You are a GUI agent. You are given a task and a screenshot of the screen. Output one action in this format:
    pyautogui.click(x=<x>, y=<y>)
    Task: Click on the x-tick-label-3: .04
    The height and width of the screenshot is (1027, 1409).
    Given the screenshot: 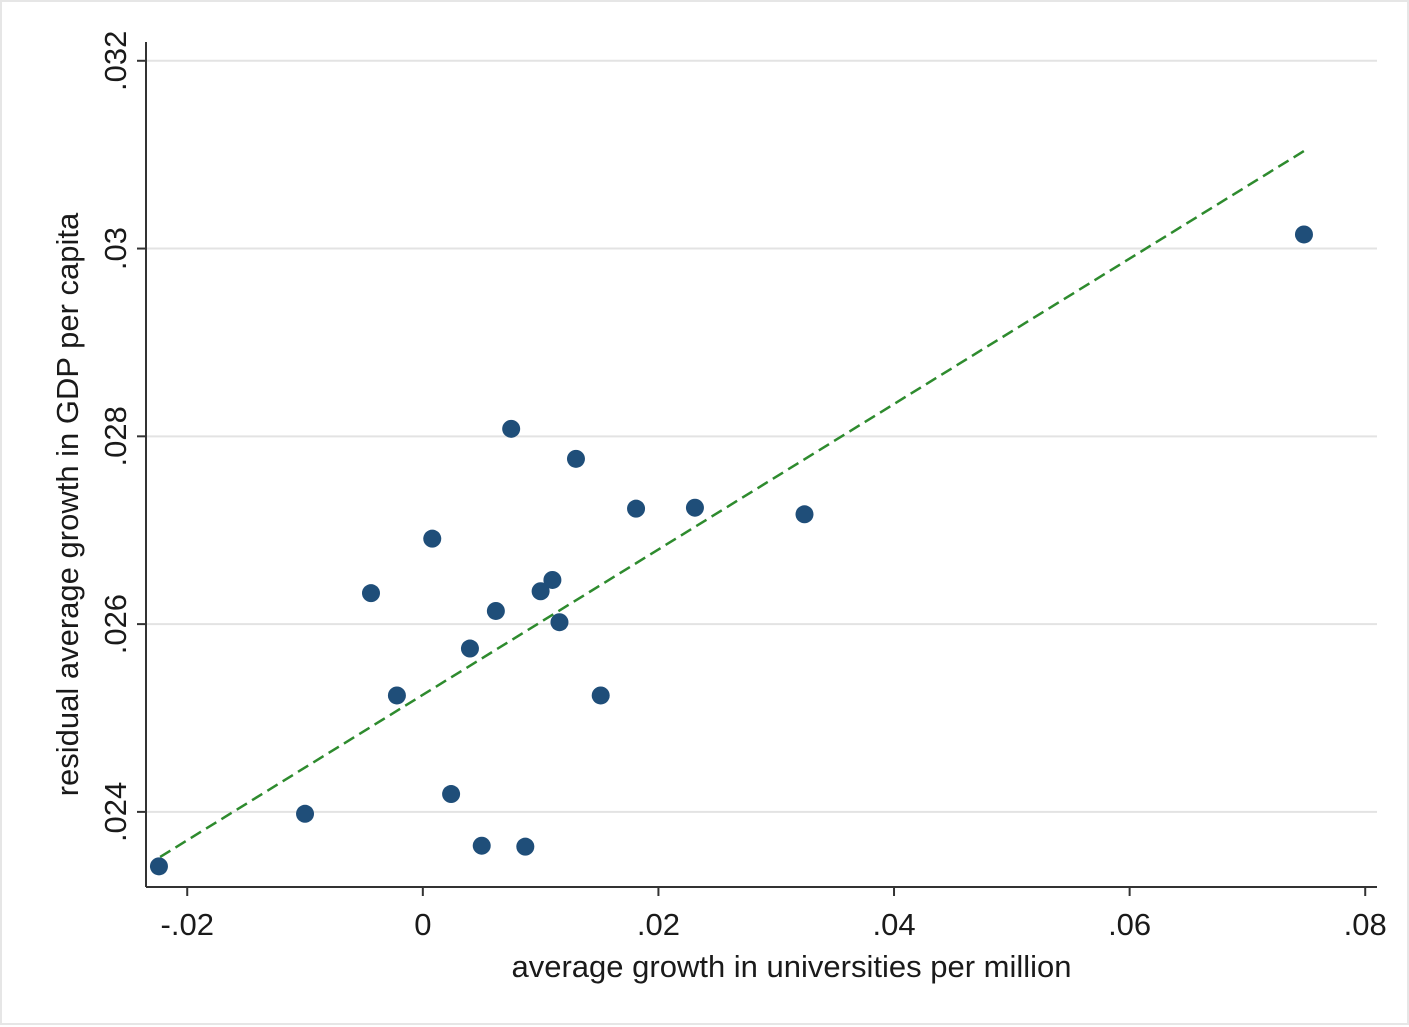 What is the action you would take?
    pyautogui.click(x=893, y=924)
    